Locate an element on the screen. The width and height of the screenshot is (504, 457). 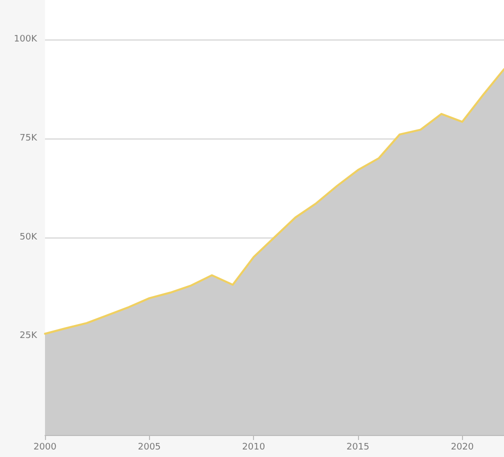
x-tick-label: 2000 is located at coordinates (45, 447).